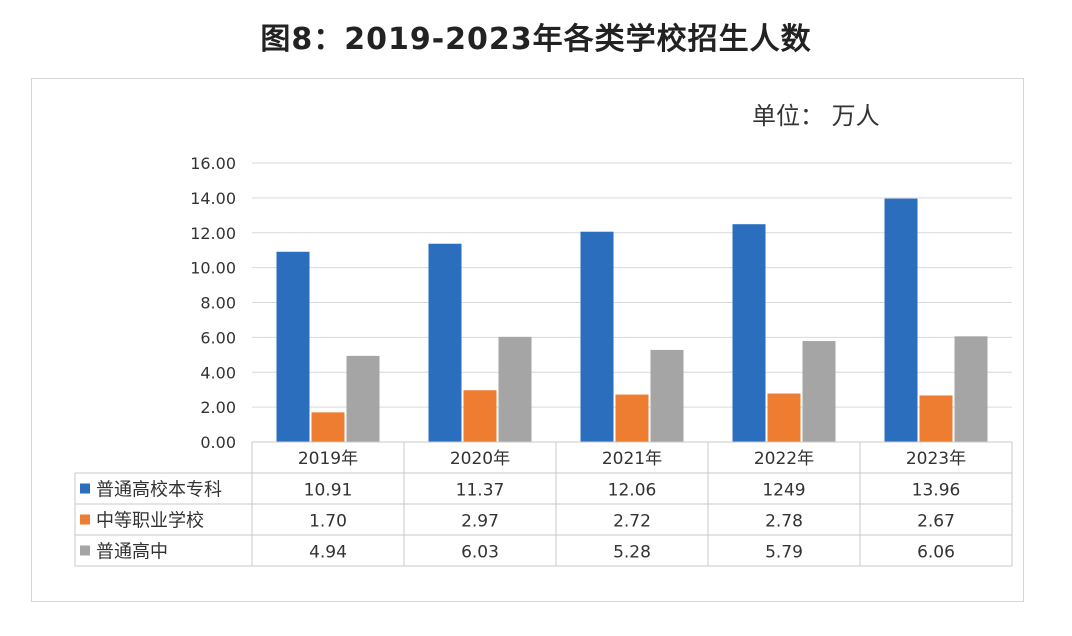 This screenshot has height=636, width=1072. What do you see at coordinates (783, 491) in the screenshot?
I see `data-label: 1249` at bounding box center [783, 491].